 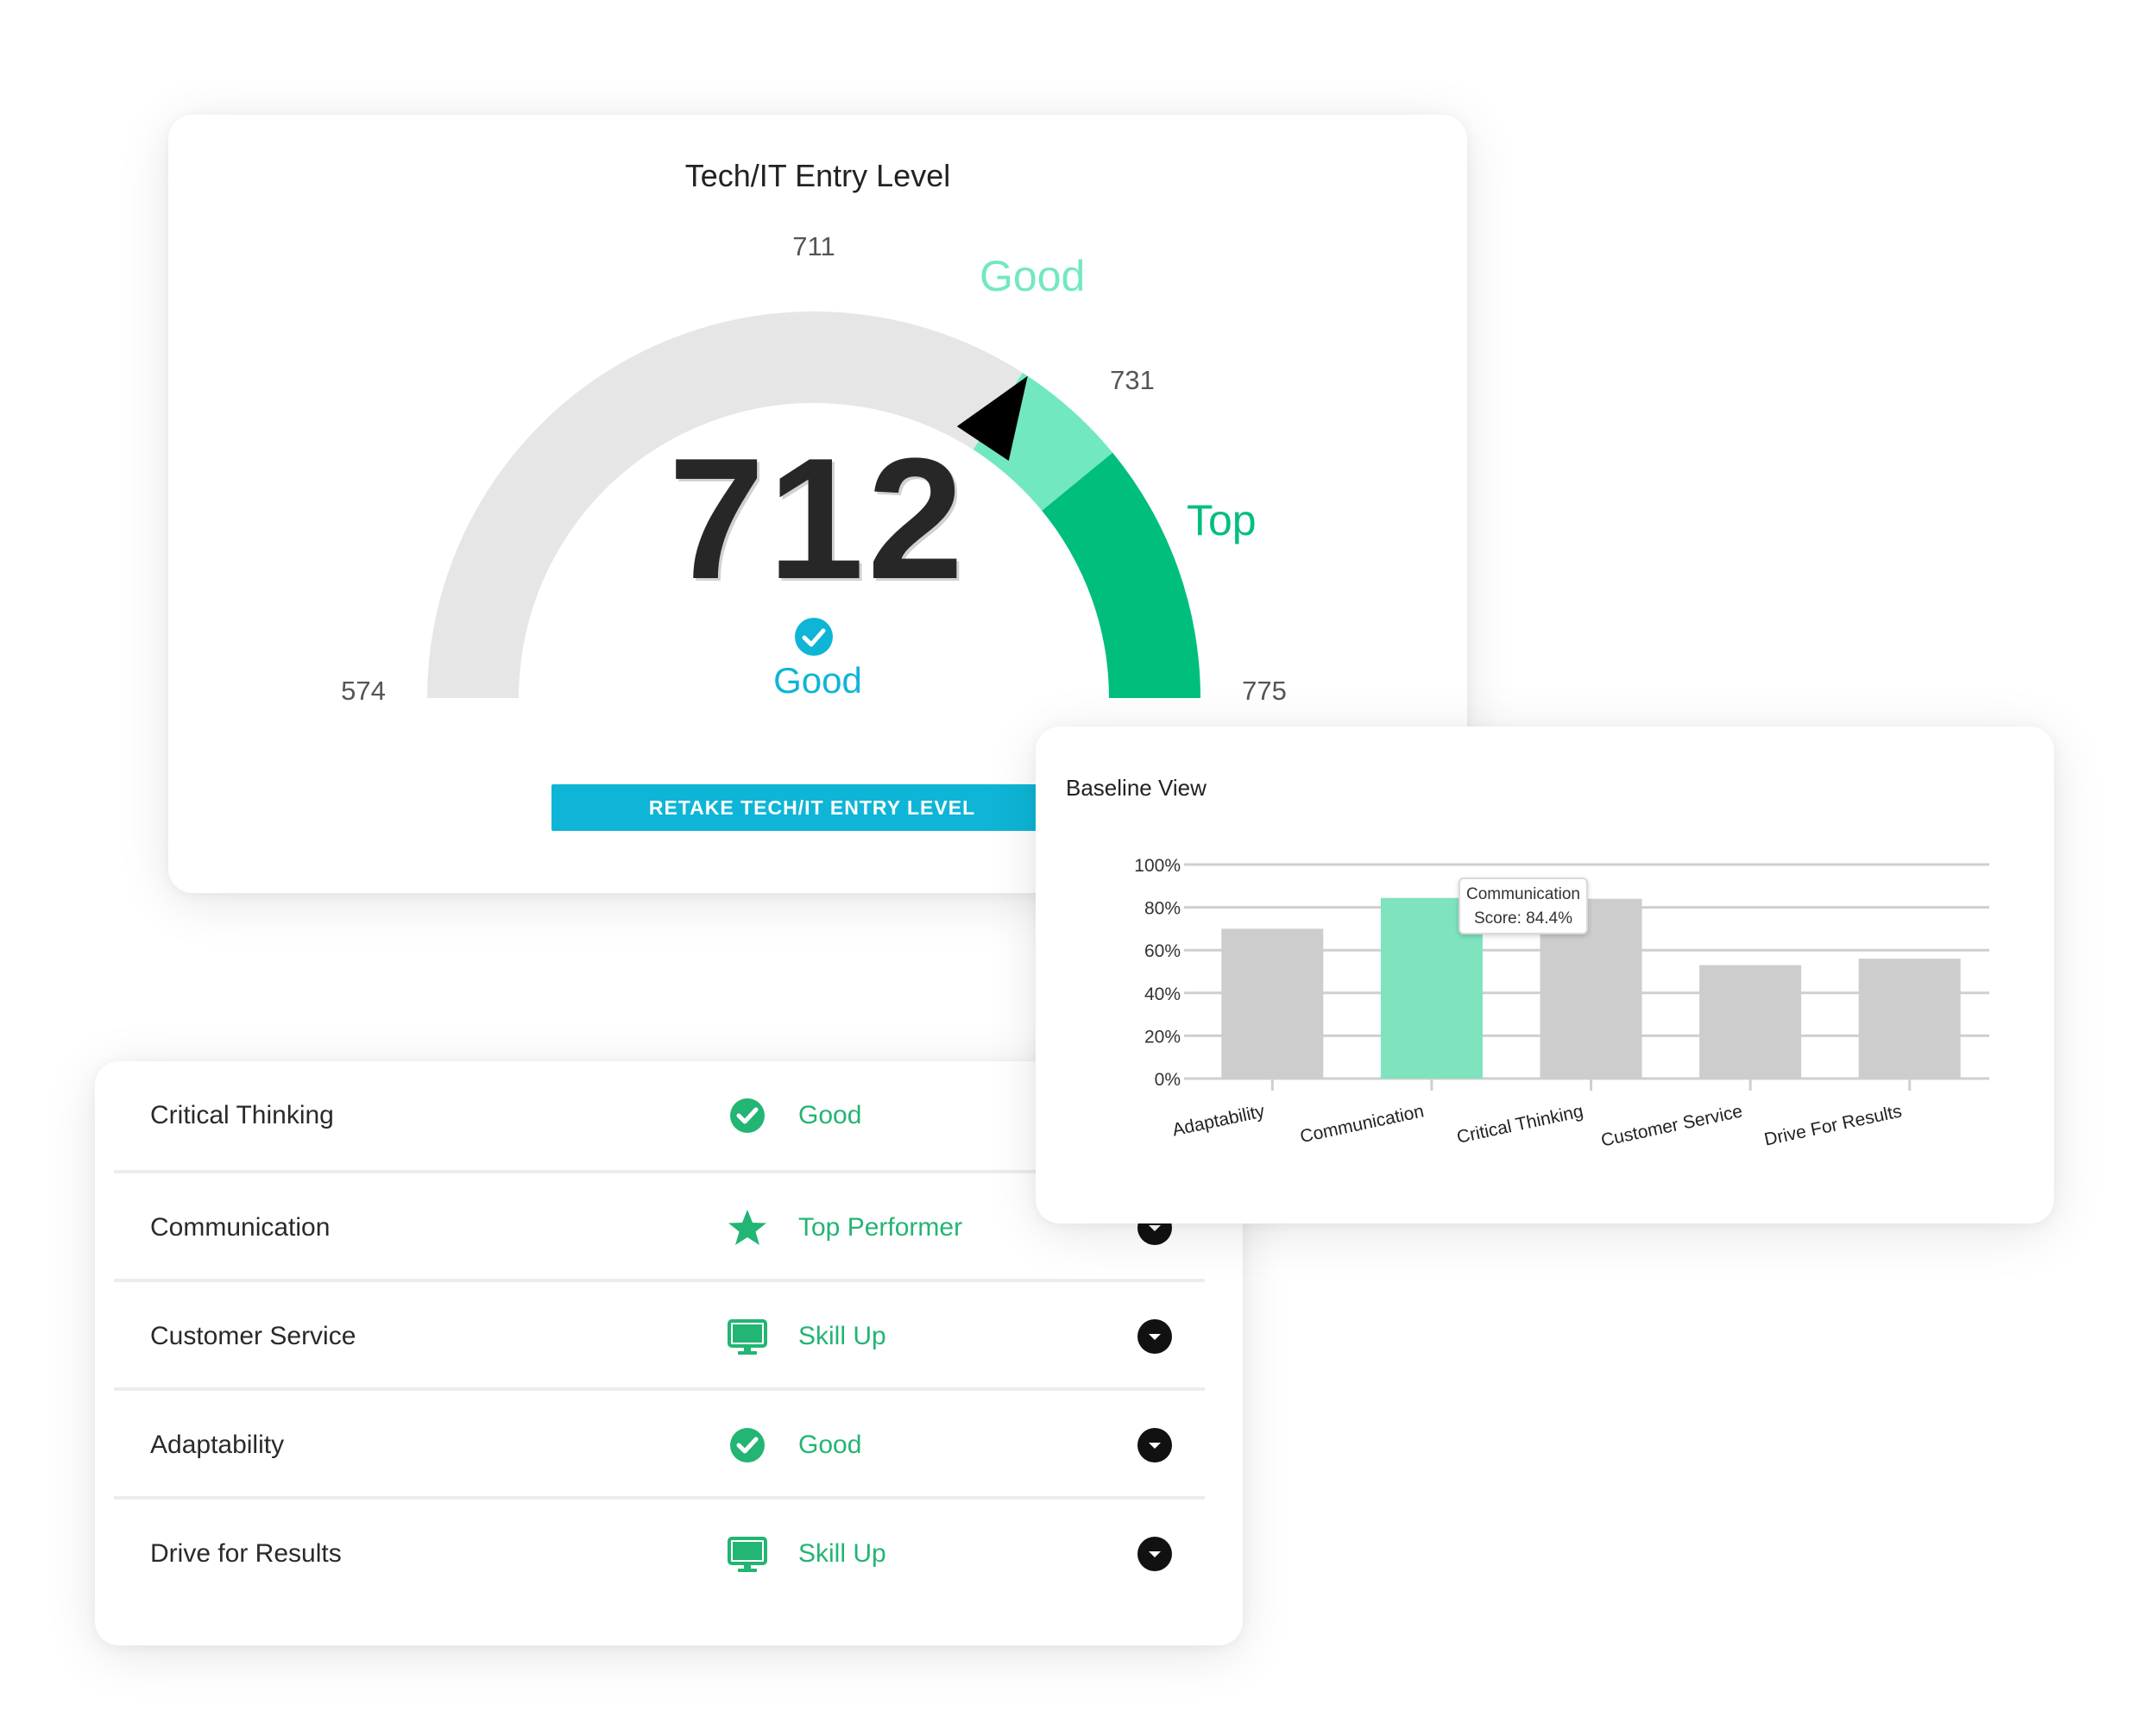 I want to click on score-gauge: 574 711 731 775 Good Top, so click(x=814, y=468).